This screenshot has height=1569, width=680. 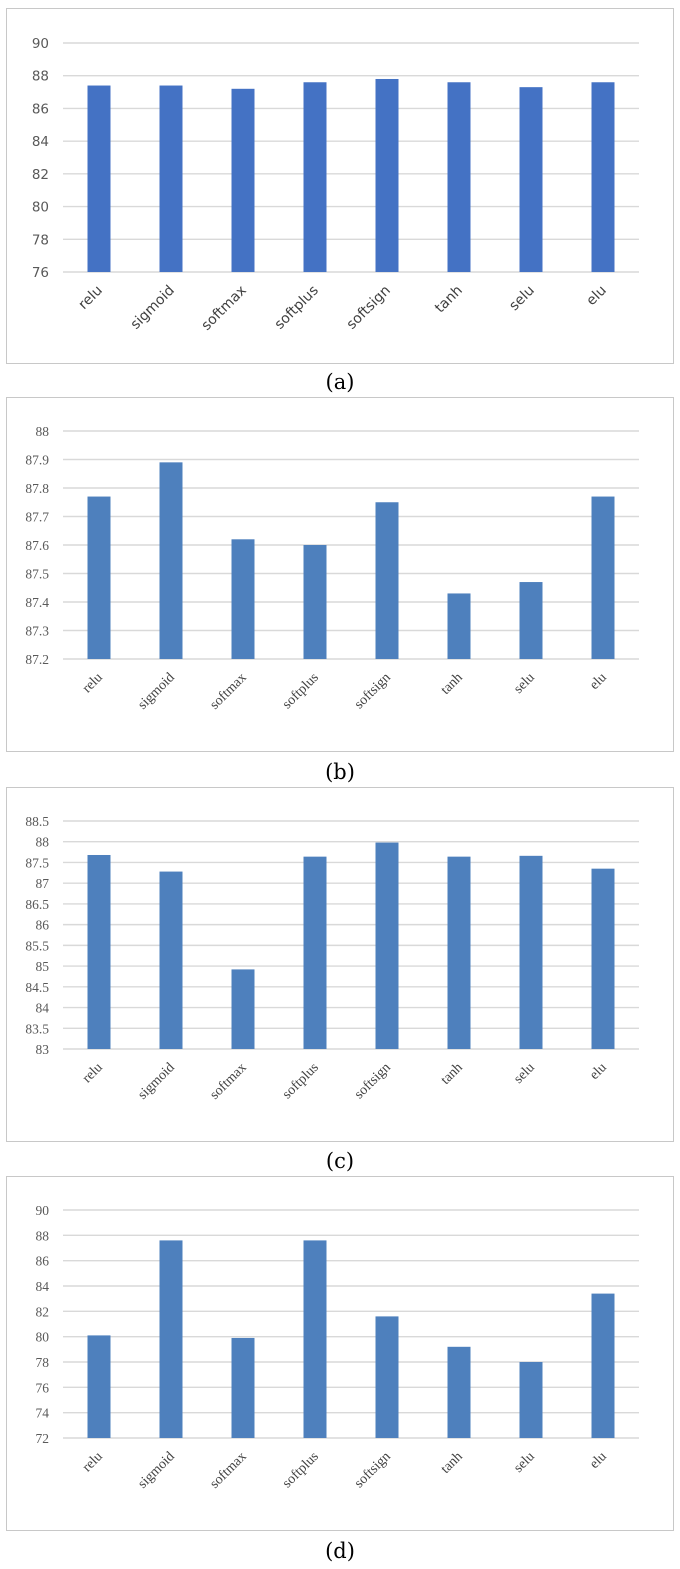 I want to click on y-tick-label: 85.5, so click(x=37, y=945).